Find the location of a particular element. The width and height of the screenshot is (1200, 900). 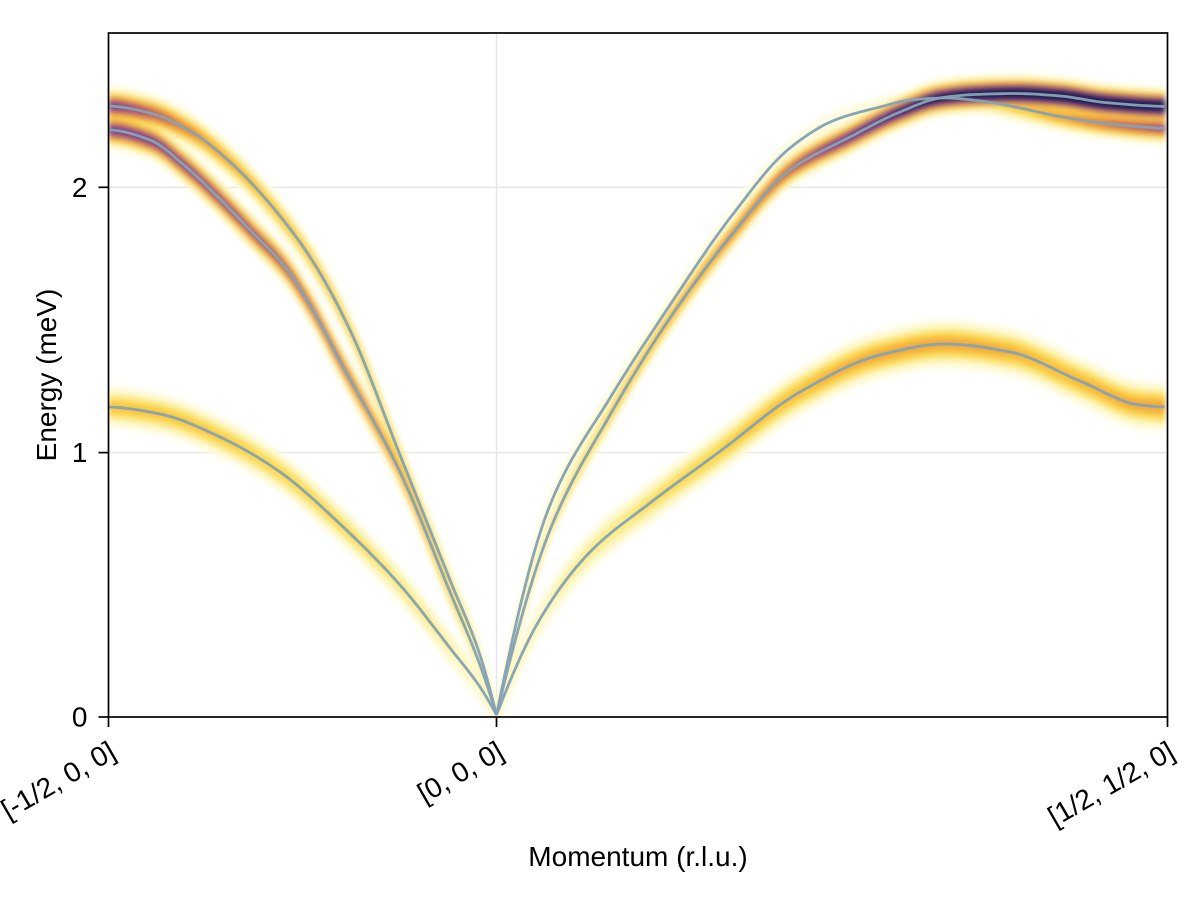

svg-text: 2 is located at coordinates (80, 187).